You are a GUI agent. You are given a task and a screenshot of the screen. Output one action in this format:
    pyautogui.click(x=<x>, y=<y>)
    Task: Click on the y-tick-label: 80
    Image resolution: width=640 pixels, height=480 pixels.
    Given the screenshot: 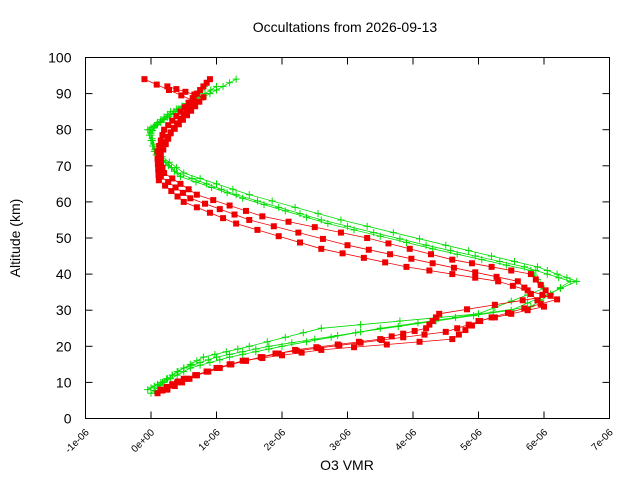 What is the action you would take?
    pyautogui.click(x=64, y=130)
    